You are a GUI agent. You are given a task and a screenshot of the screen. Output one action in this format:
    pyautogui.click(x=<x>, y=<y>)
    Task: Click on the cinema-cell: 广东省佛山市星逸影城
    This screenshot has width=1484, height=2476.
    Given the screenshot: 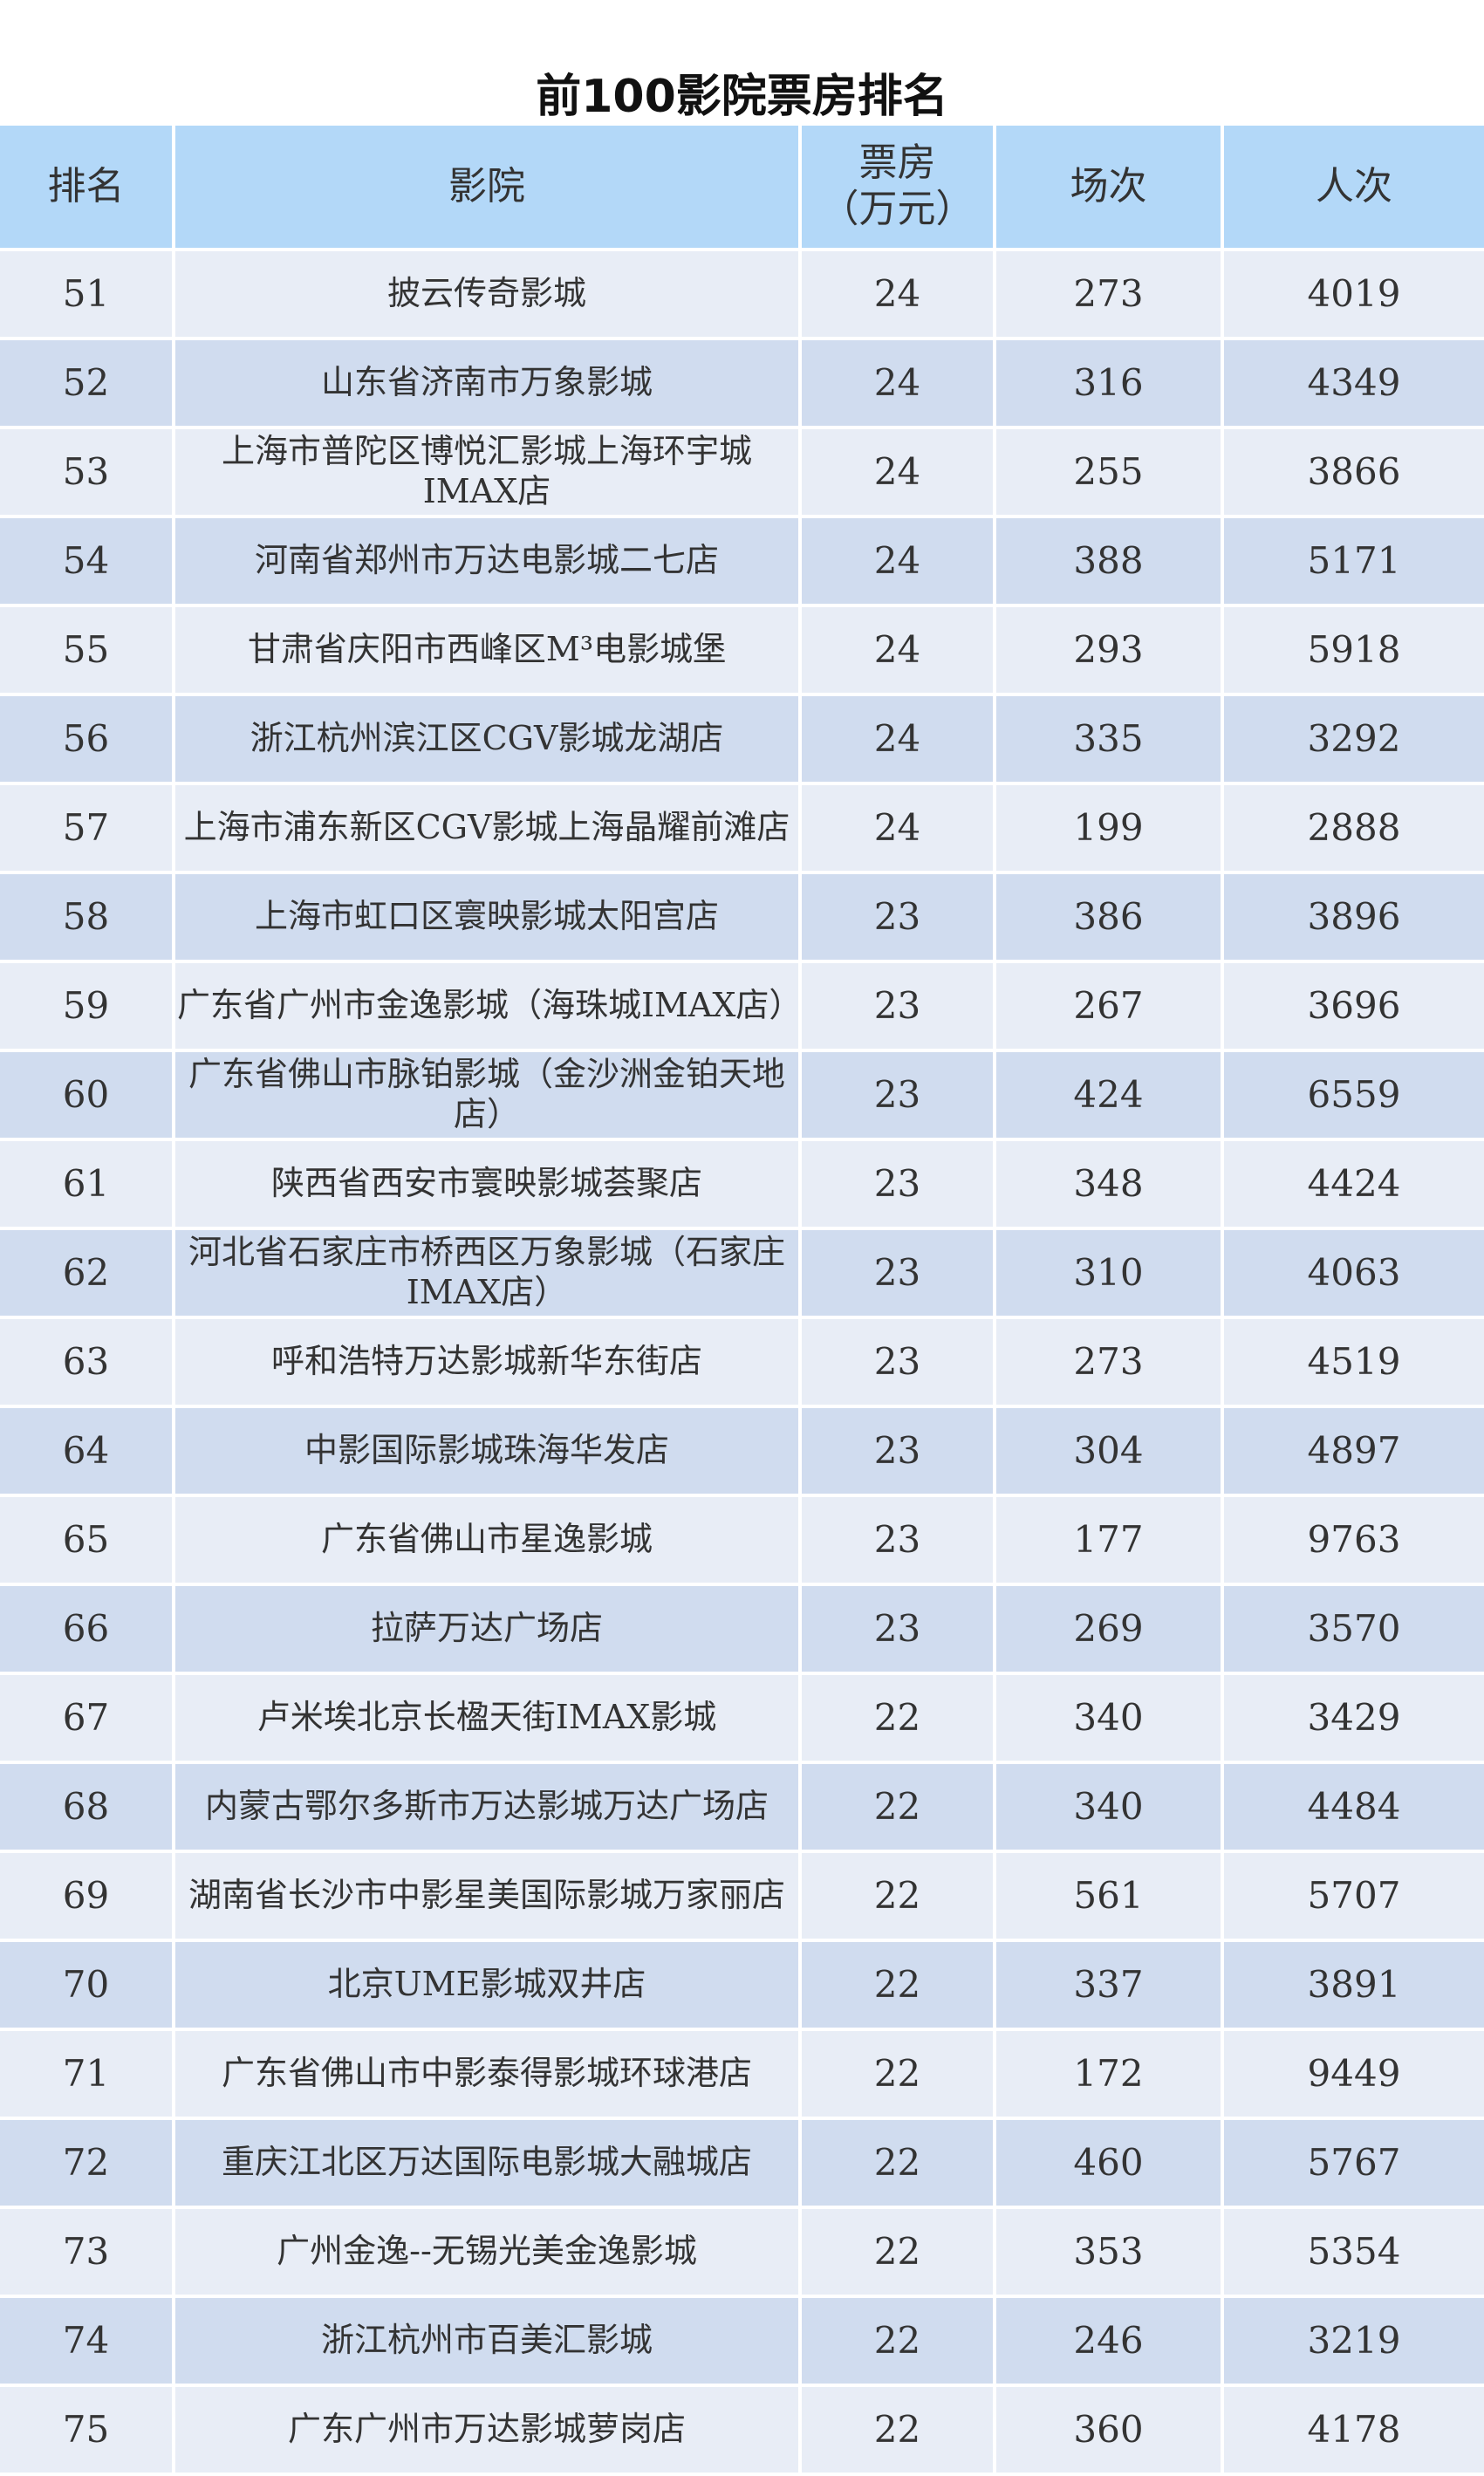 What is the action you would take?
    pyautogui.click(x=486, y=1540)
    